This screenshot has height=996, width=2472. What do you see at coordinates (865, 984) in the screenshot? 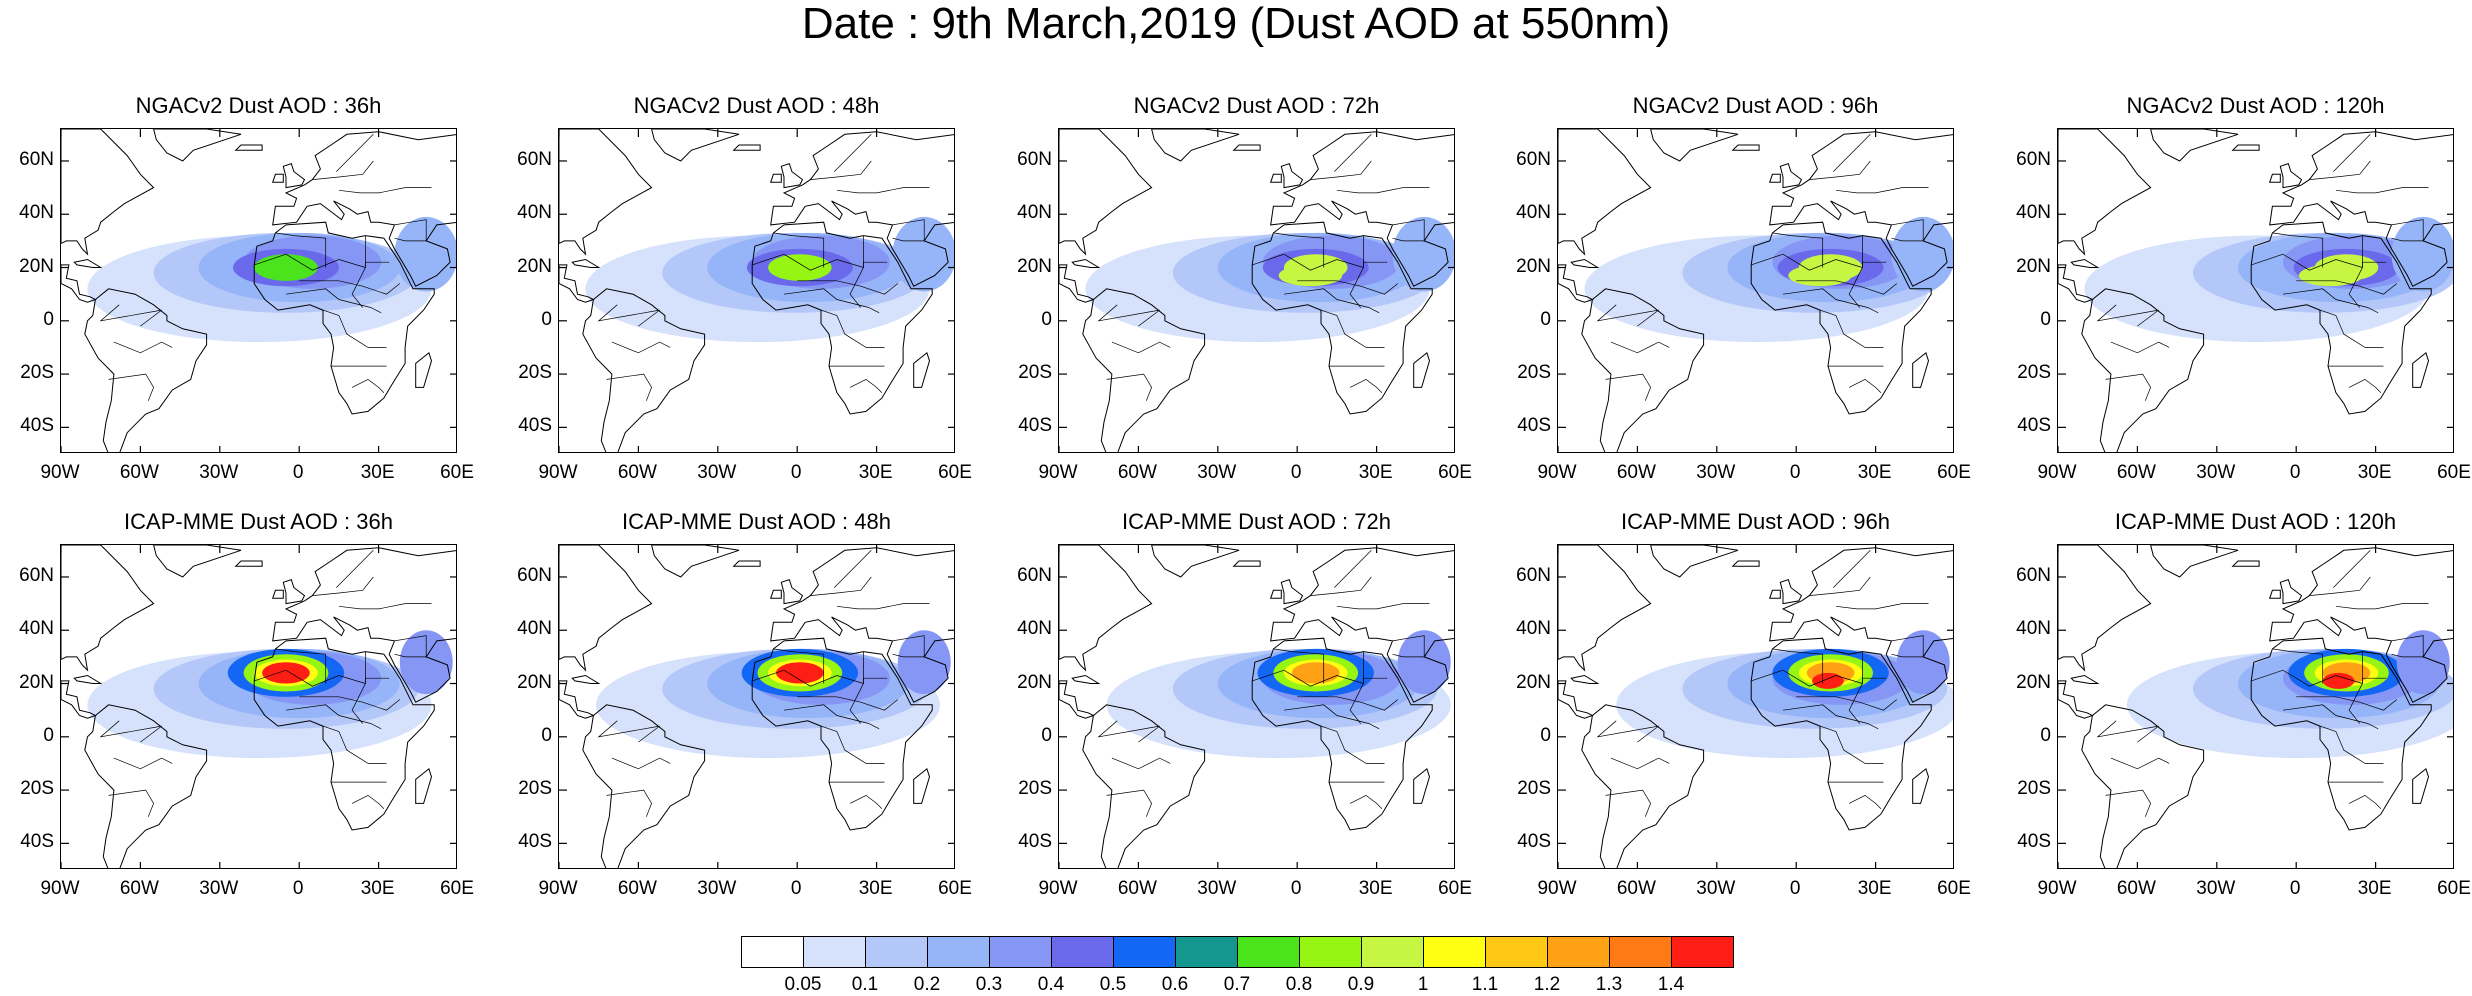
I see `colorbar-label: 0.1` at bounding box center [865, 984].